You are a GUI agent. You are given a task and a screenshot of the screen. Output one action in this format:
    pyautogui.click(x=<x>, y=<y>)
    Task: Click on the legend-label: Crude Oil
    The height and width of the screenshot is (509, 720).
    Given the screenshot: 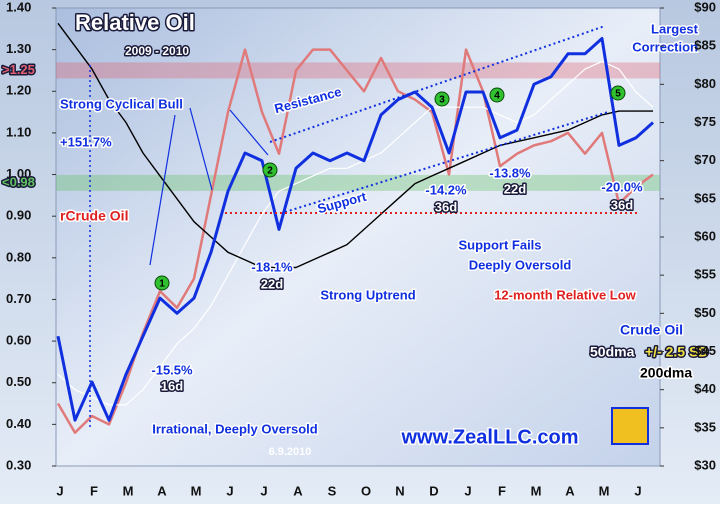 What is the action you would take?
    pyautogui.click(x=651, y=330)
    